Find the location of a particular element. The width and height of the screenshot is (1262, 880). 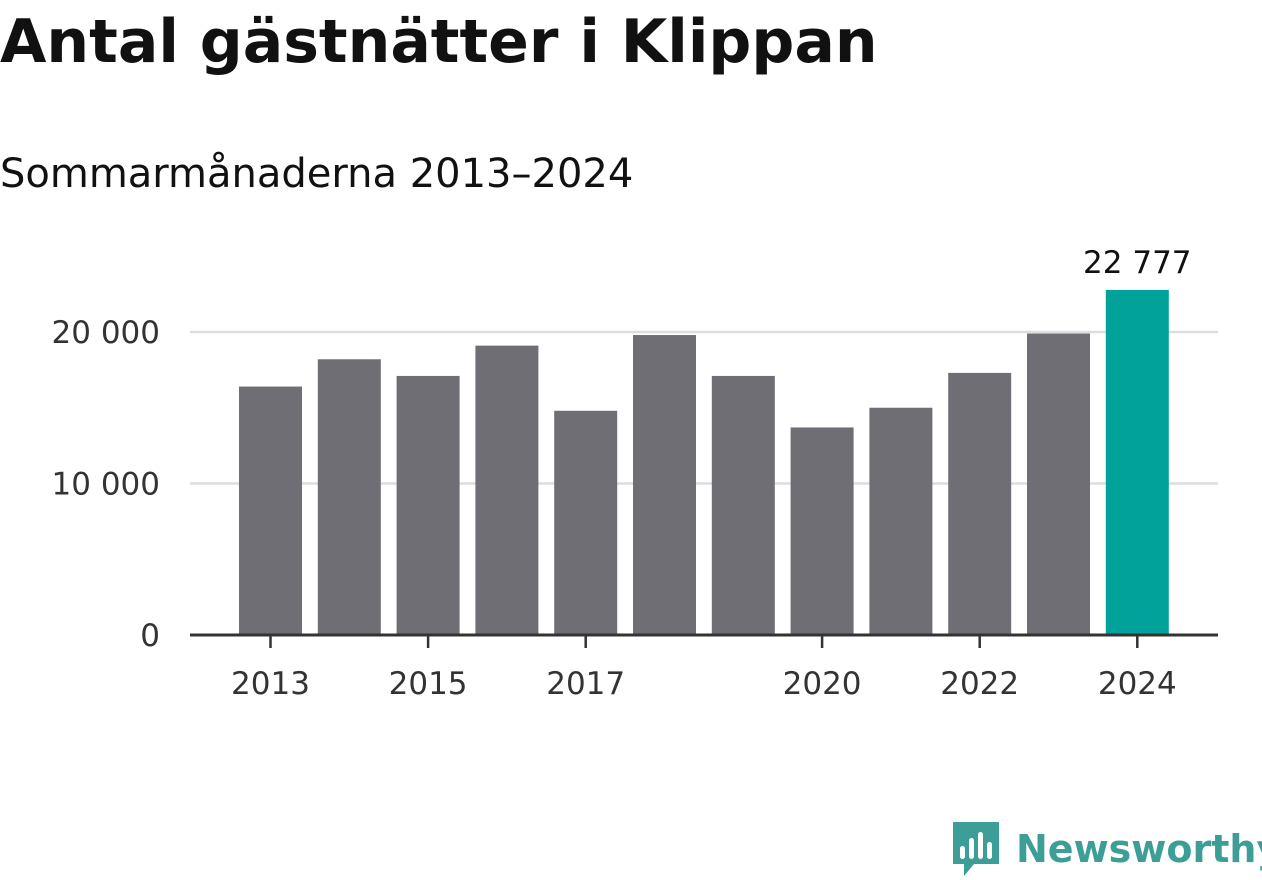

bar-2024 is located at coordinates (1137, 462).